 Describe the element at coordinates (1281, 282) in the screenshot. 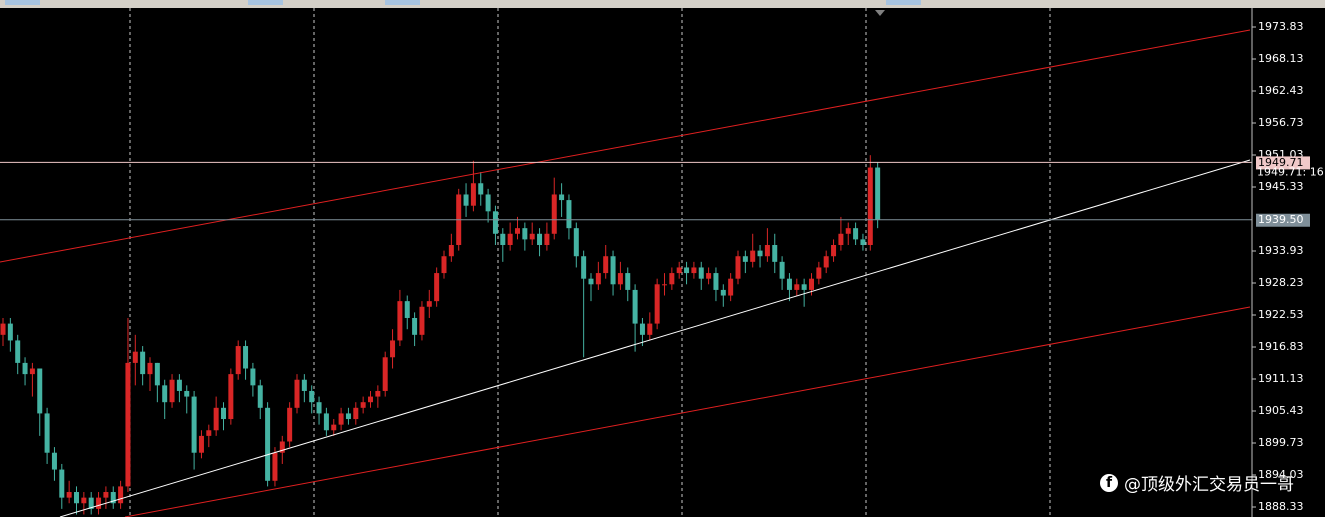

I see `y-tick-label: 1928.23` at that location.